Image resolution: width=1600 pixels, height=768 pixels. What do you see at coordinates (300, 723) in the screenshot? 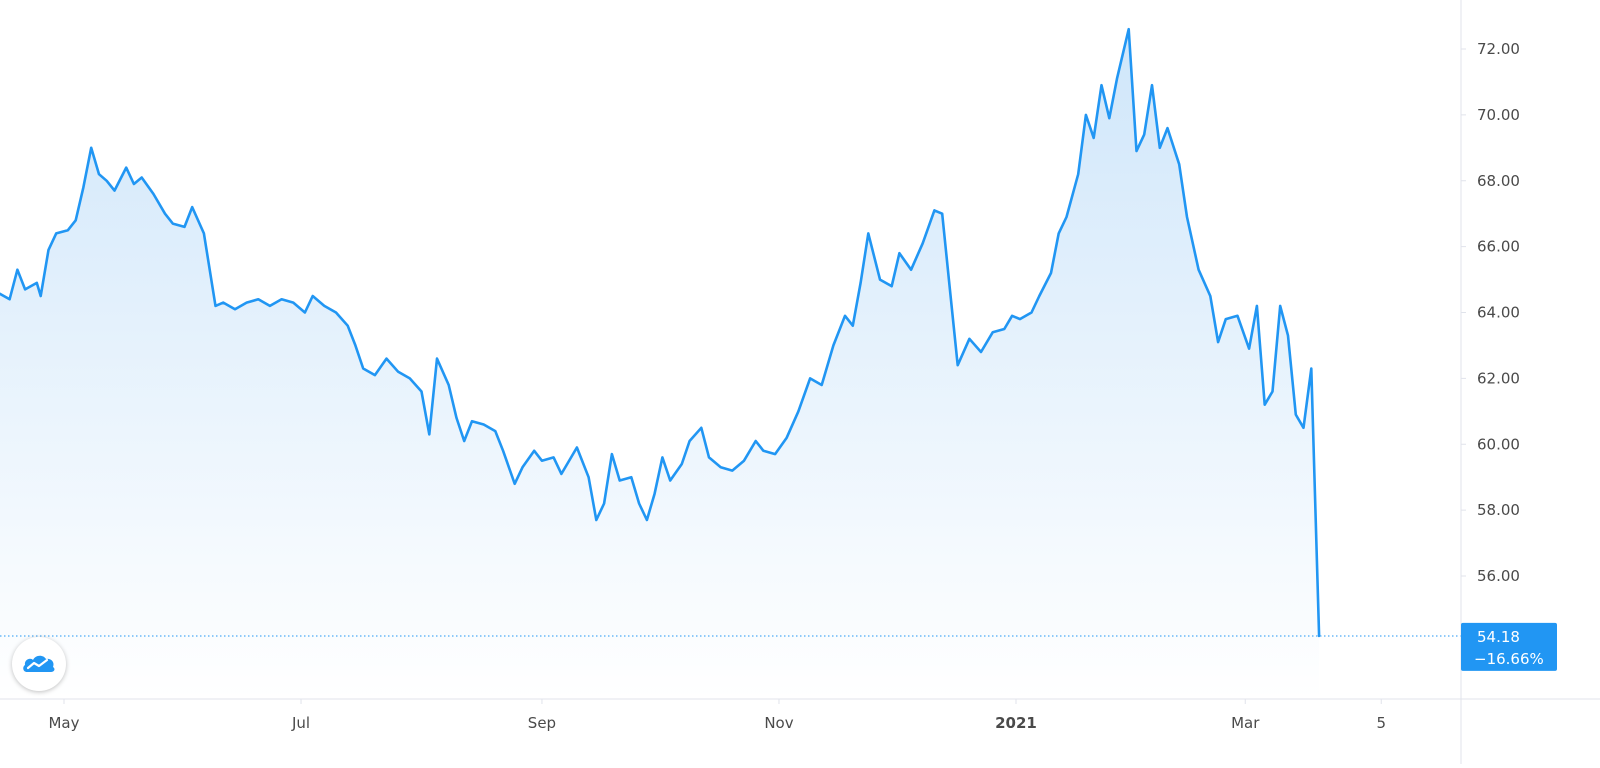
I see `x-tick-label: Jul` at bounding box center [300, 723].